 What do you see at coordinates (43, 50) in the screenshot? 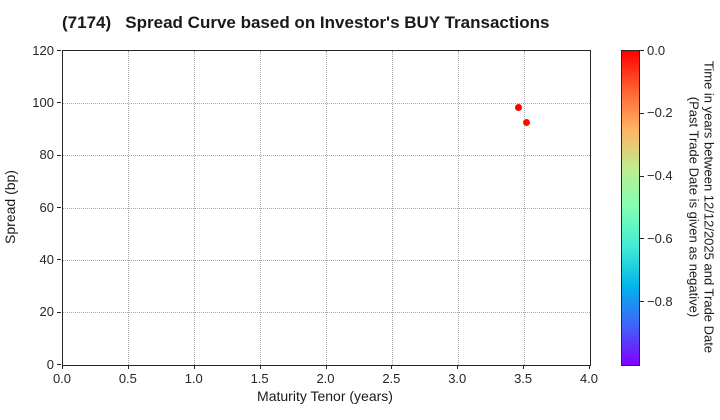
I see `y-tick-label: 120` at bounding box center [43, 50].